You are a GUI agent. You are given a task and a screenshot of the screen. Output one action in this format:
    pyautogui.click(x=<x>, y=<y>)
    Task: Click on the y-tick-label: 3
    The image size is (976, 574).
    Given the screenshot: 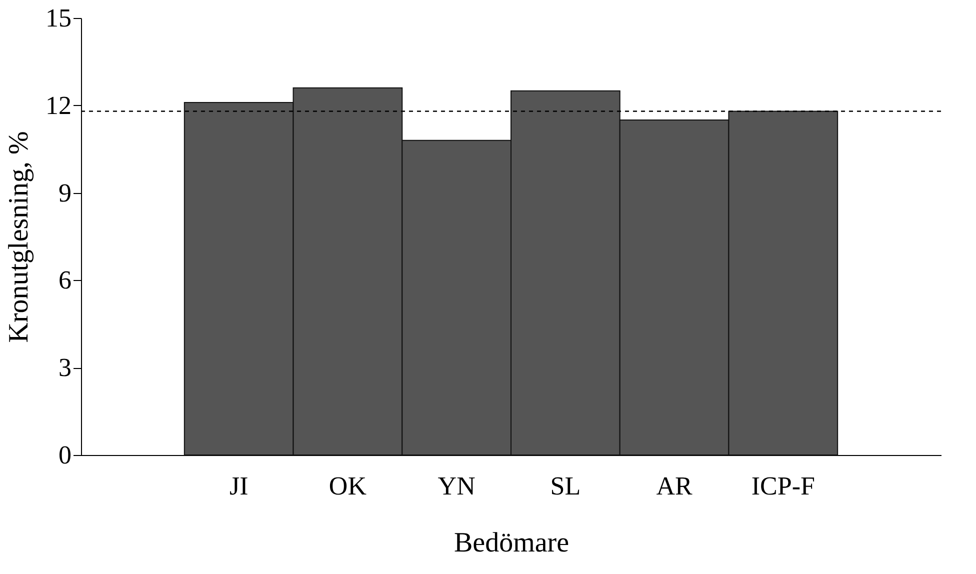 What is the action you would take?
    pyautogui.click(x=65, y=367)
    